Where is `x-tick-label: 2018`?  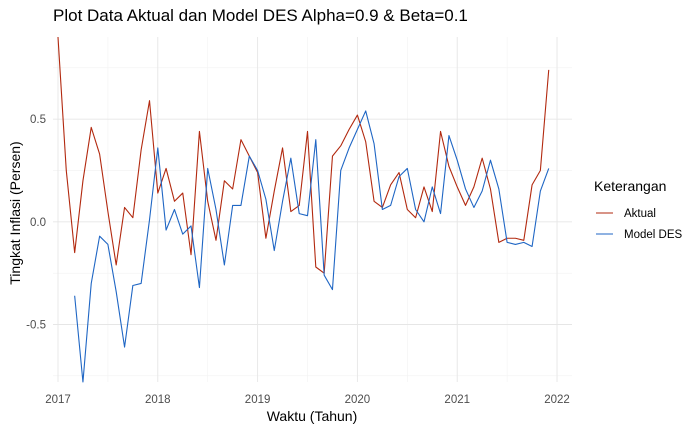 x-tick-label: 2018 is located at coordinates (158, 400).